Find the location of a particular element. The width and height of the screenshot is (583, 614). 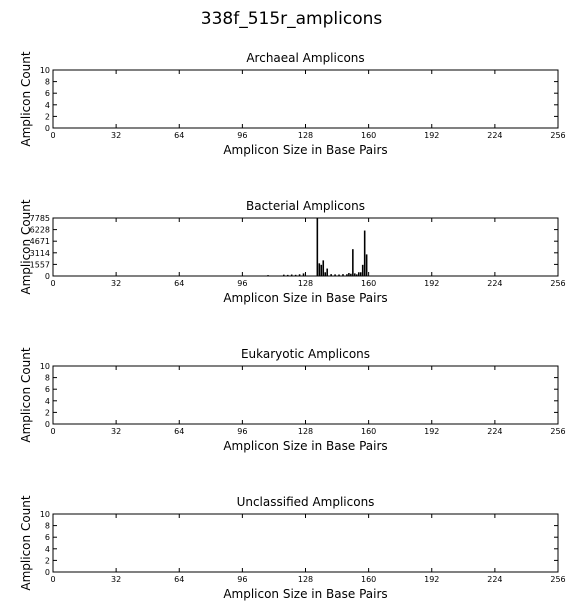

y-tick-label: 4671 is located at coordinates (40, 241).